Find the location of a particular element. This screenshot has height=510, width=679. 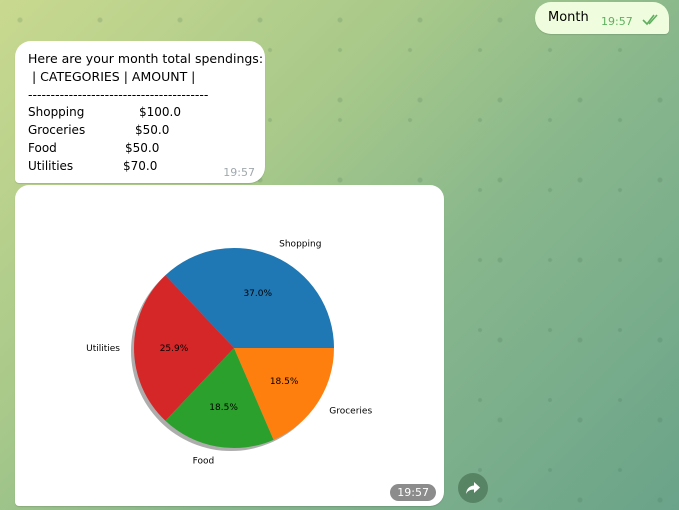

outgoing-message: Month 19:57 is located at coordinates (602, 18).